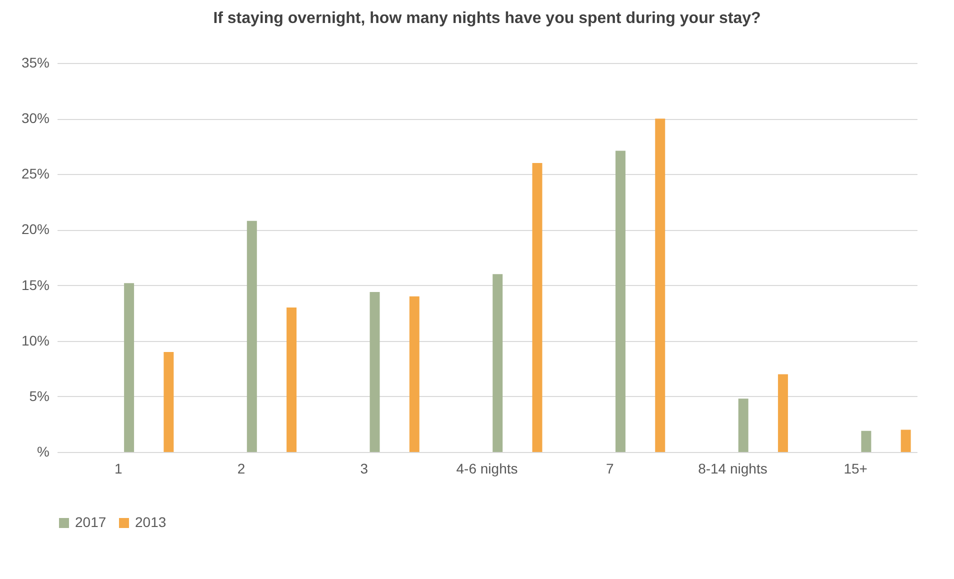  What do you see at coordinates (39, 396) in the screenshot?
I see `y-tick-label: 5%` at bounding box center [39, 396].